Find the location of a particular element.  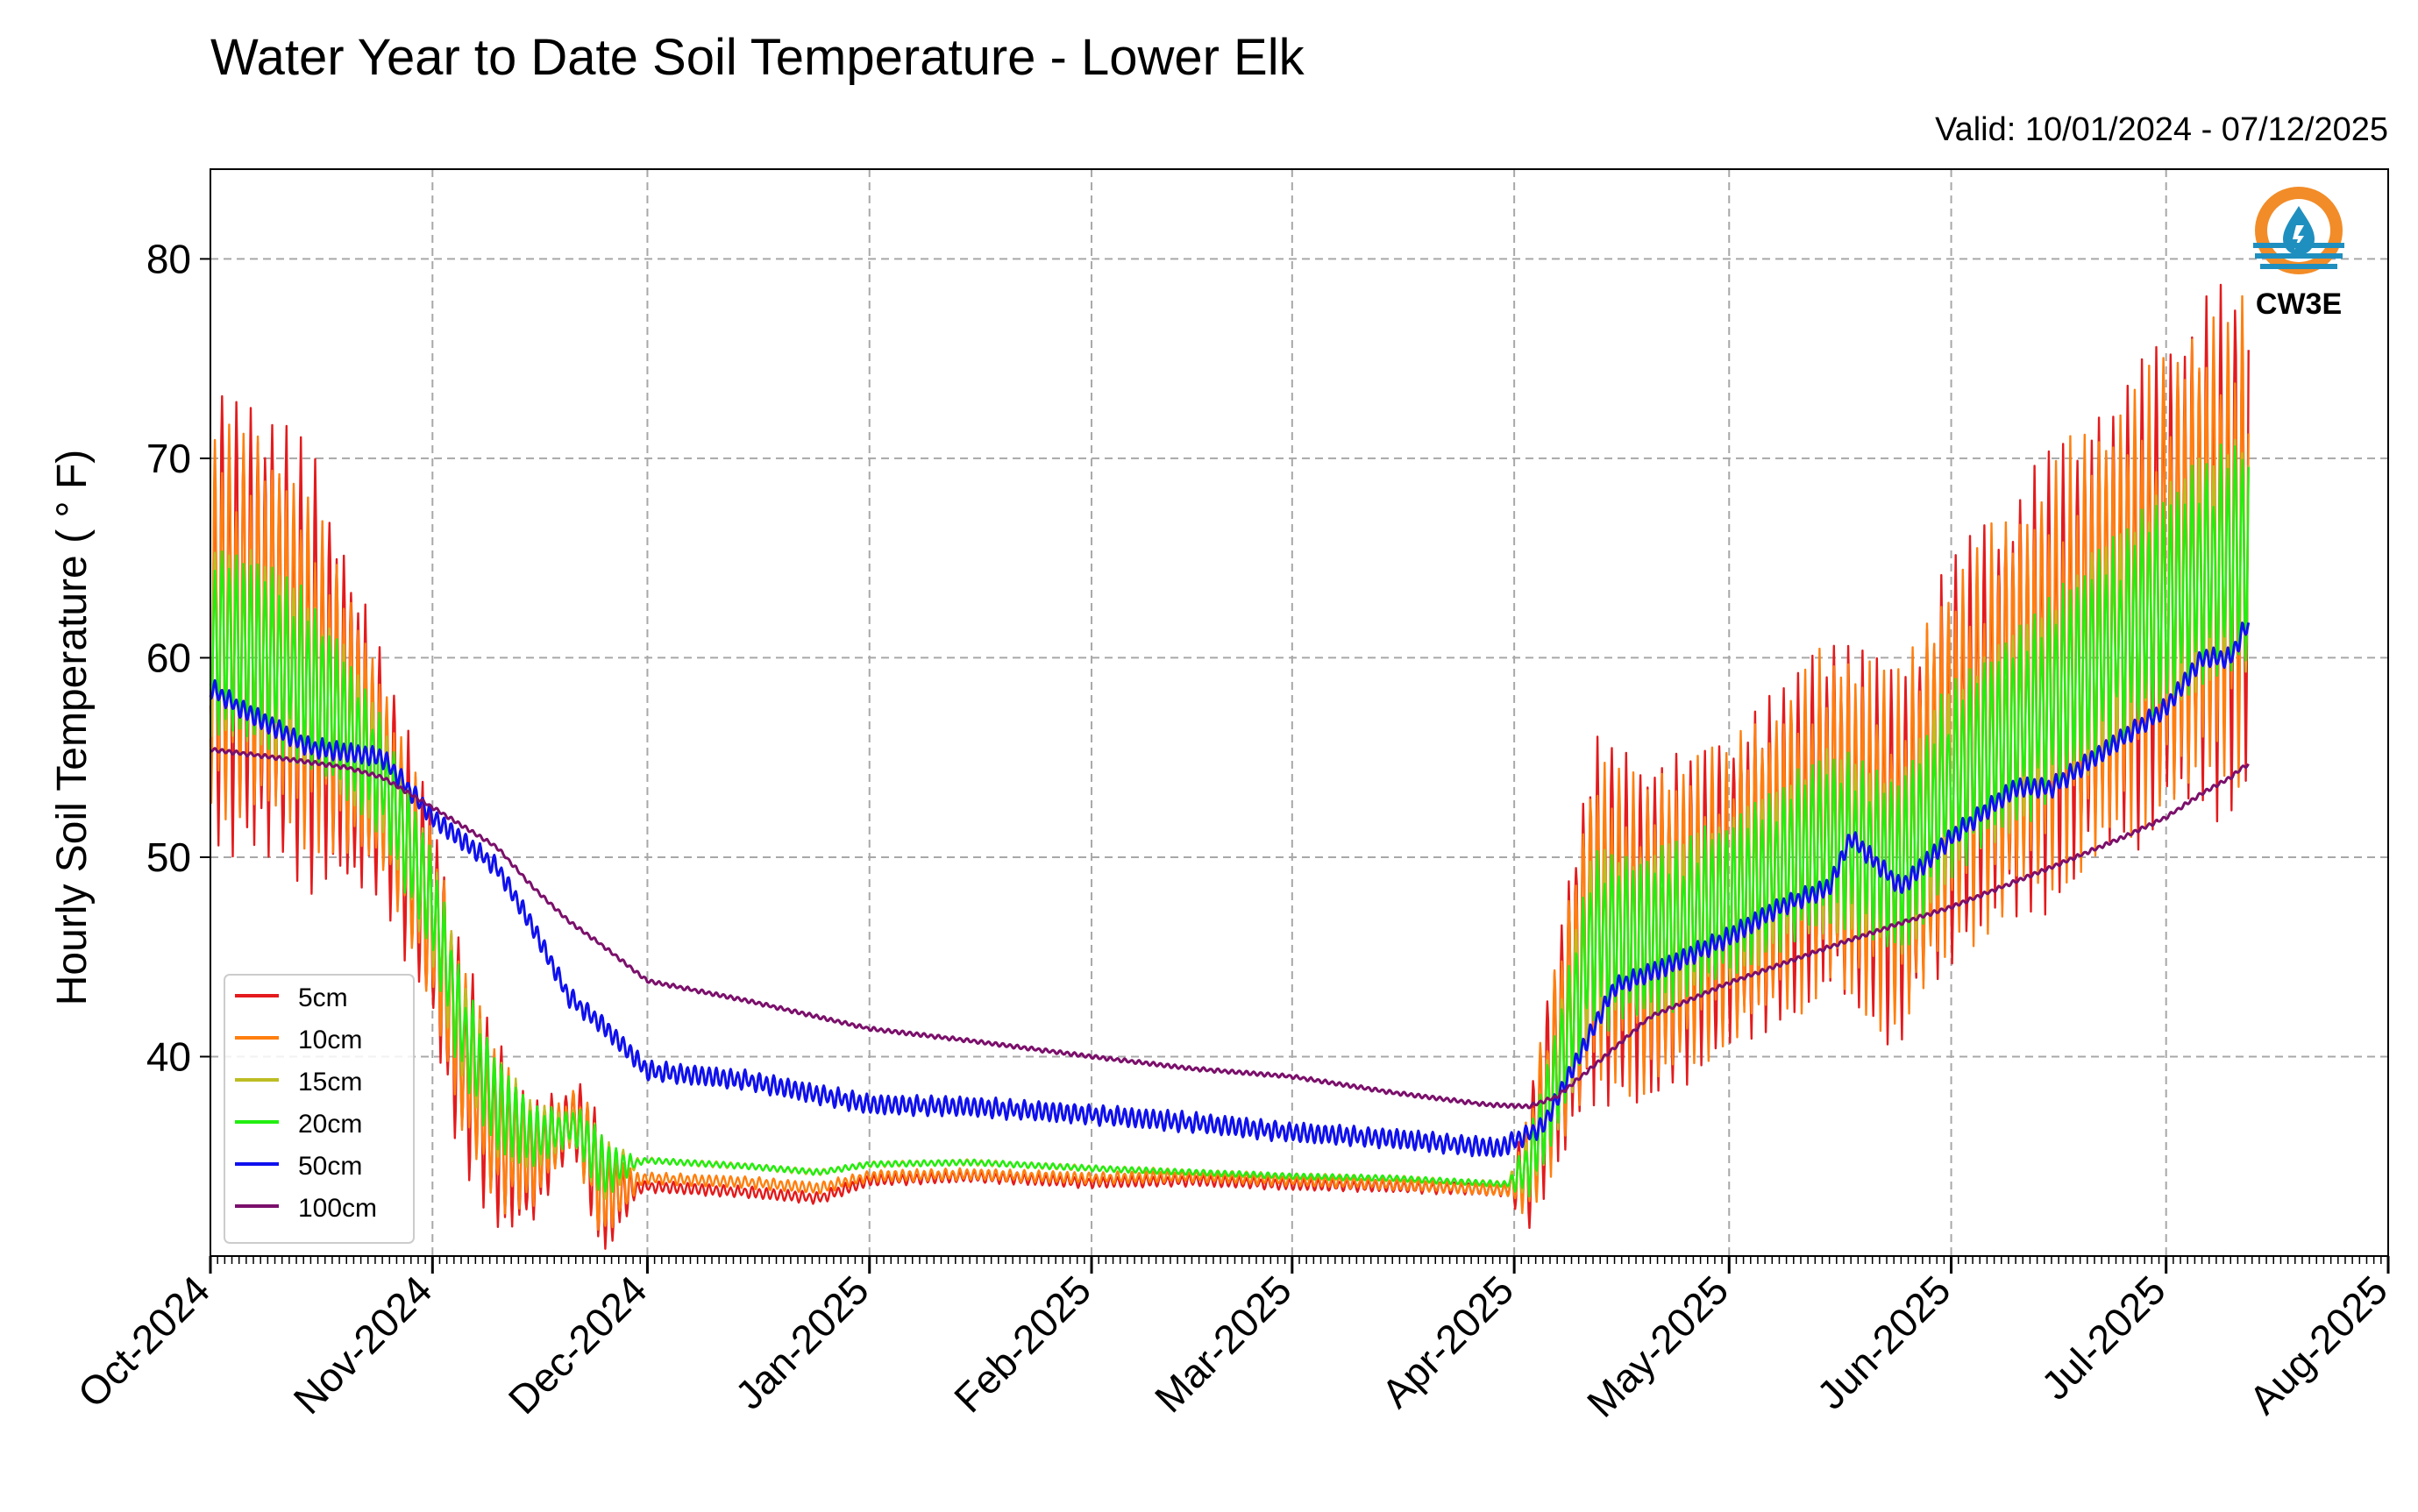

legend: 5cm 10cm 15cm 20cm 50cm 100cm is located at coordinates (319, 1109).